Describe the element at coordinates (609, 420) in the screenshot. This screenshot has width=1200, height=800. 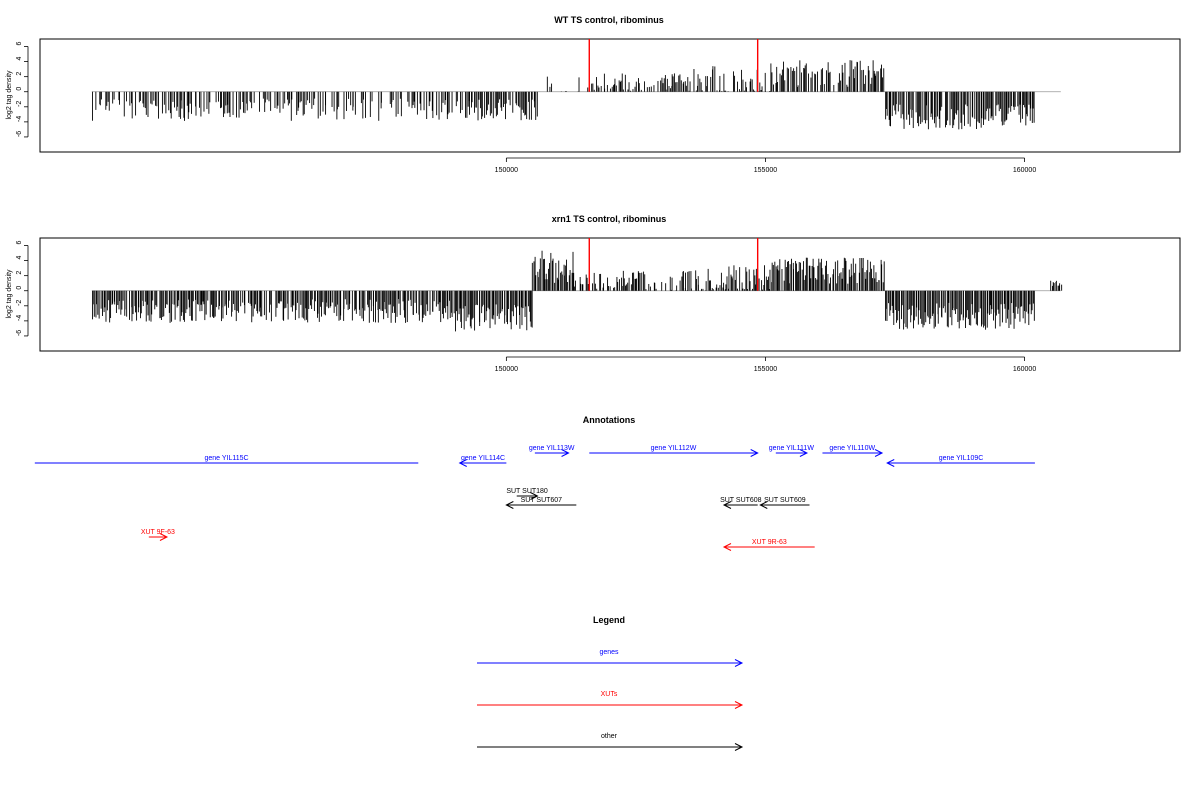
I see `annotations-title: Annotations` at that location.